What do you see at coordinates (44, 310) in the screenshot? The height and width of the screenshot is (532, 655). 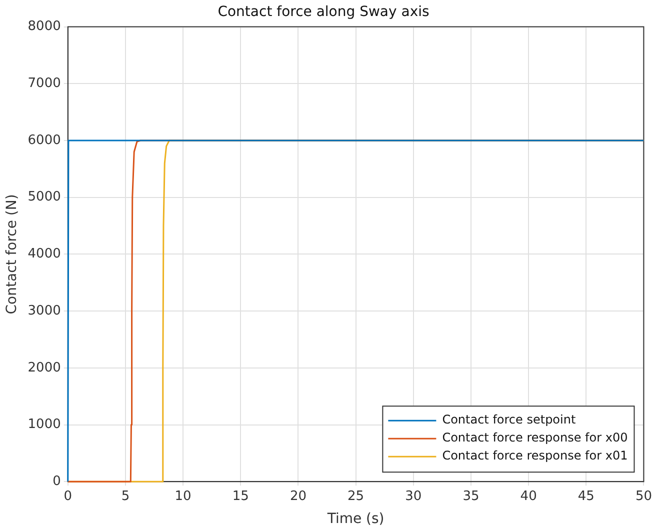 I see `y-tick-label: 3000` at bounding box center [44, 310].